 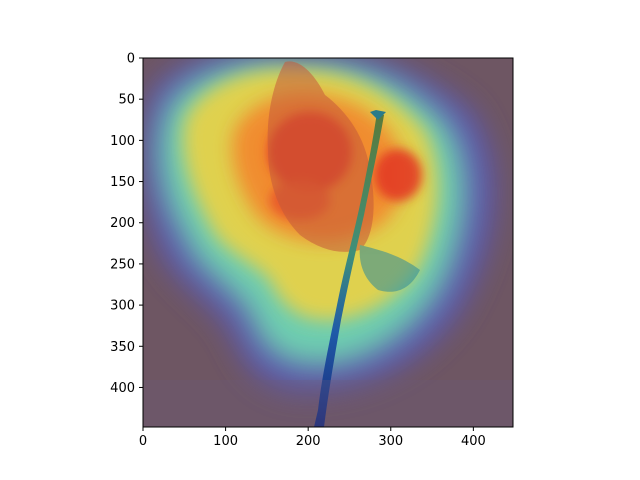 I want to click on y-tick-label: 200, so click(x=122, y=223).